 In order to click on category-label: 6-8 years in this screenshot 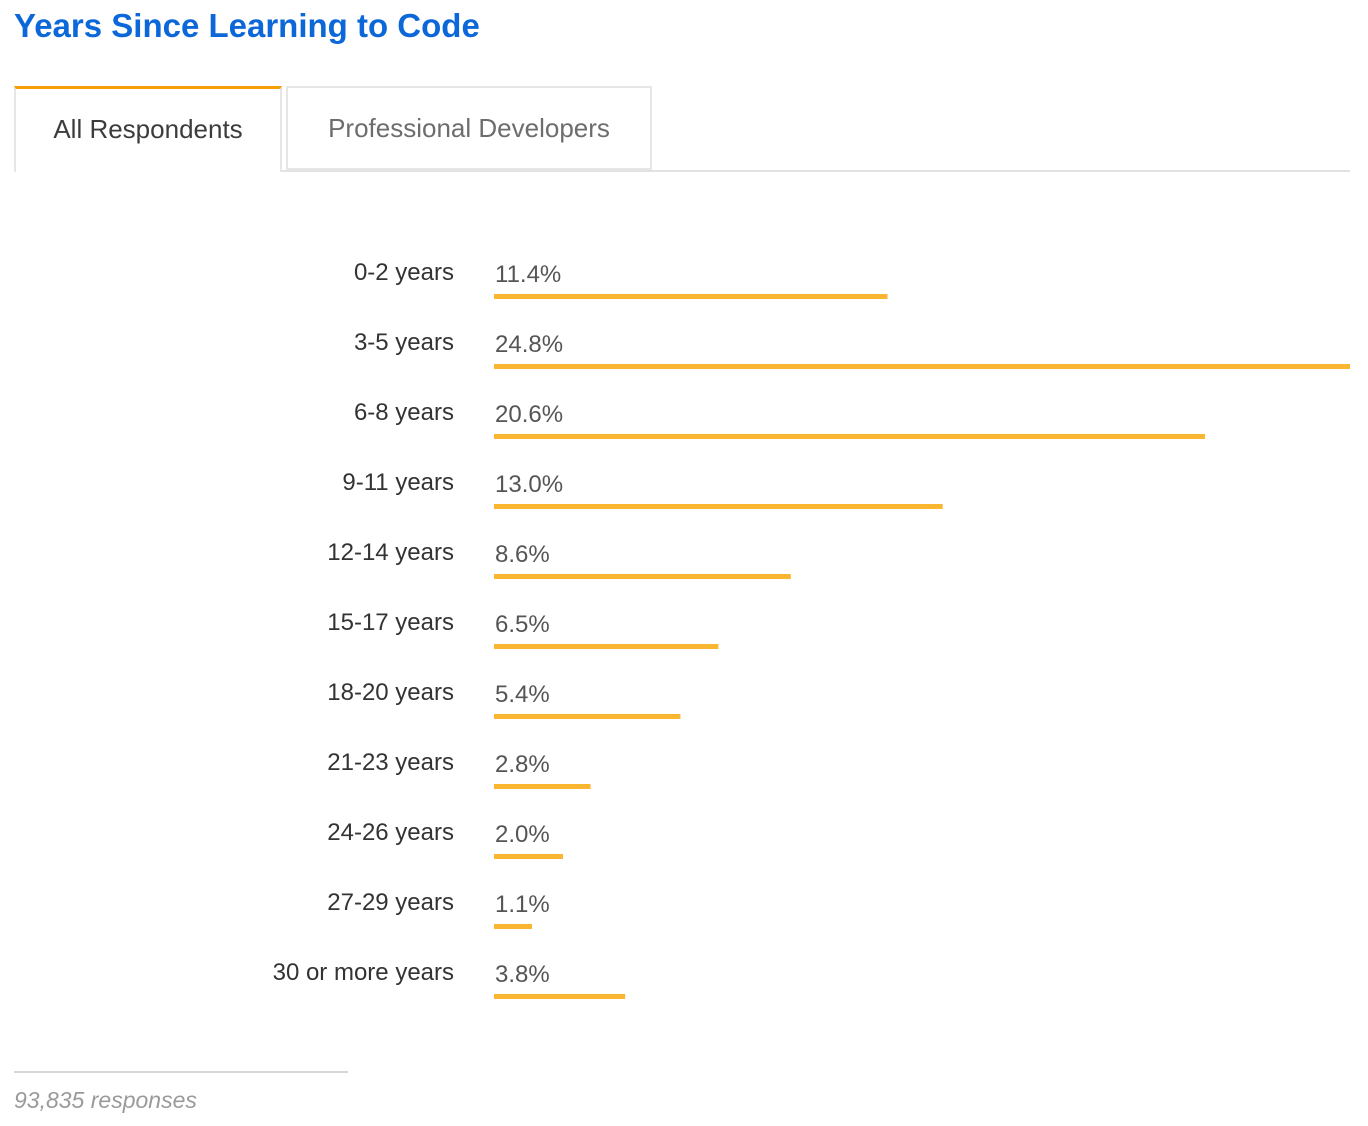, I will do `click(404, 412)`.